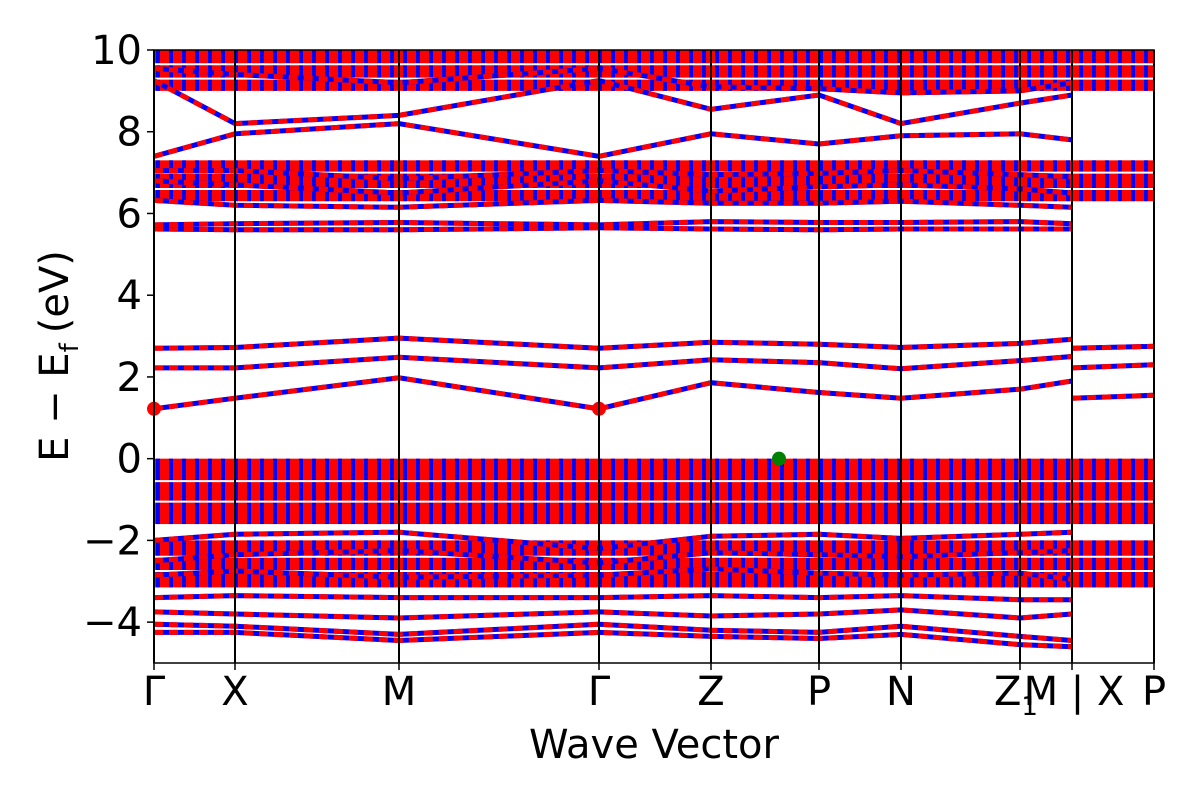 The height and width of the screenshot is (800, 1200). I want to click on vbm-marker, so click(779, 458).